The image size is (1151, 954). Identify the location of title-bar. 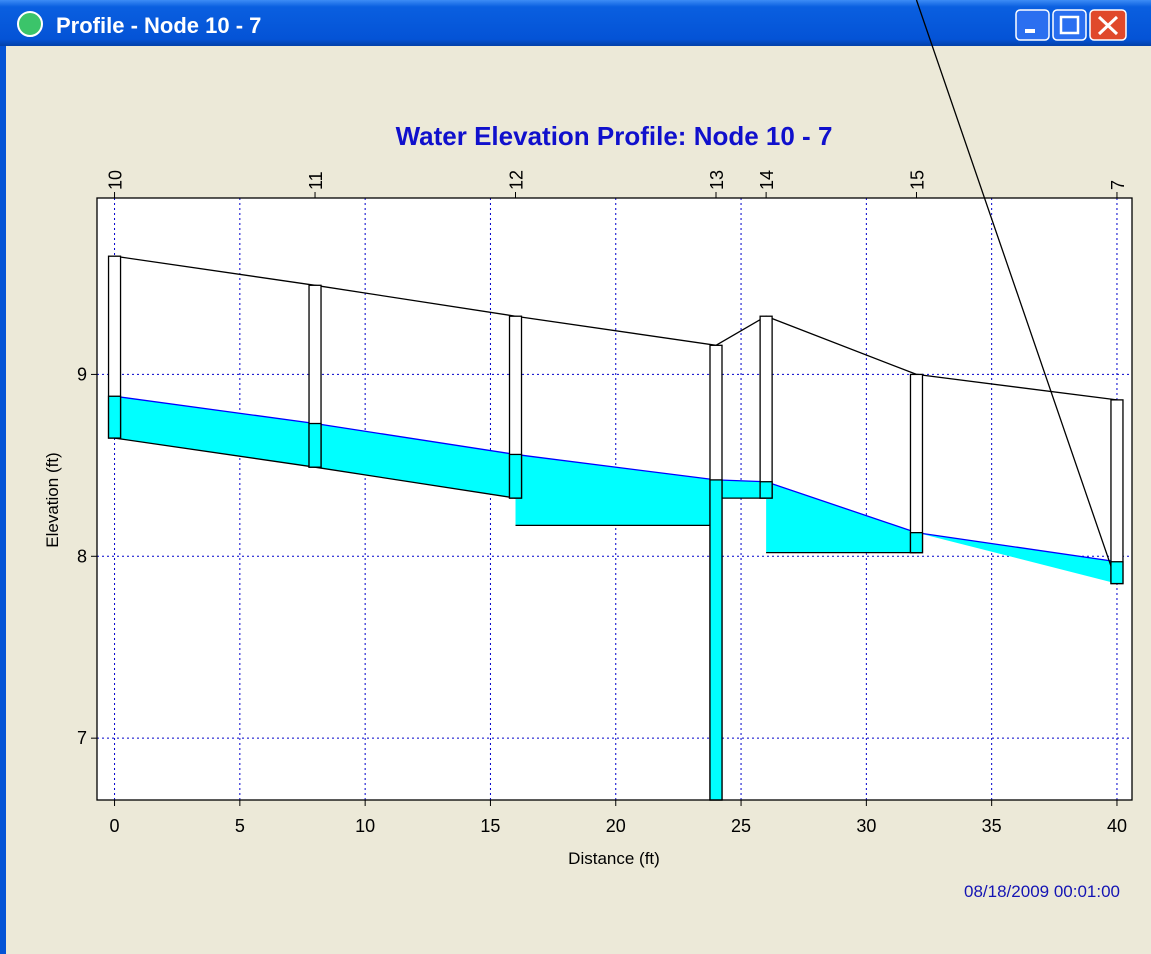
(575, 23).